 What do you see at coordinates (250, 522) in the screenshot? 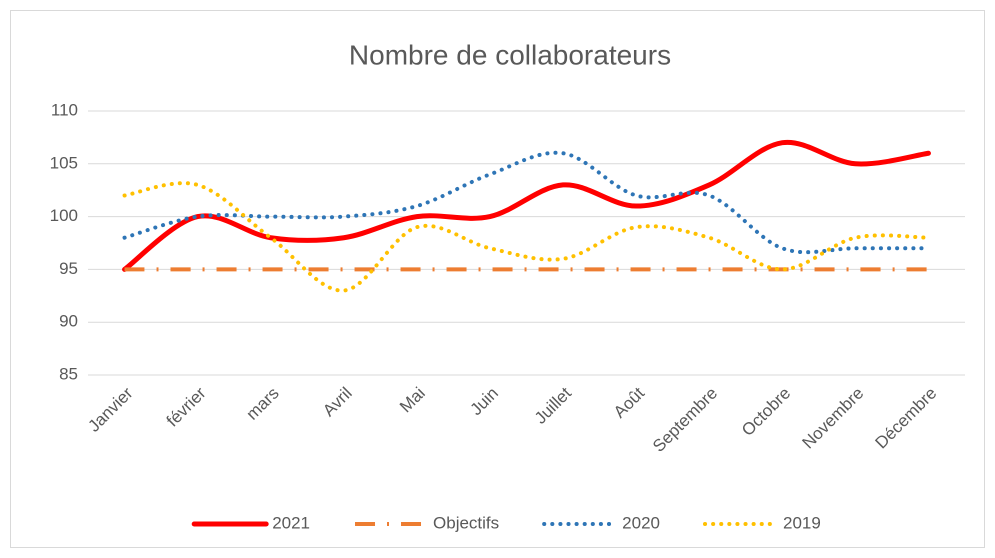
I see `legend-item: 2021` at bounding box center [250, 522].